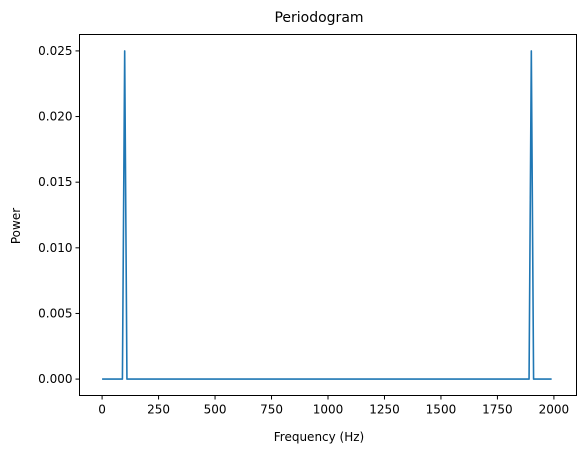  I want to click on x-axis-label: Frequency (Hz), so click(319, 437).